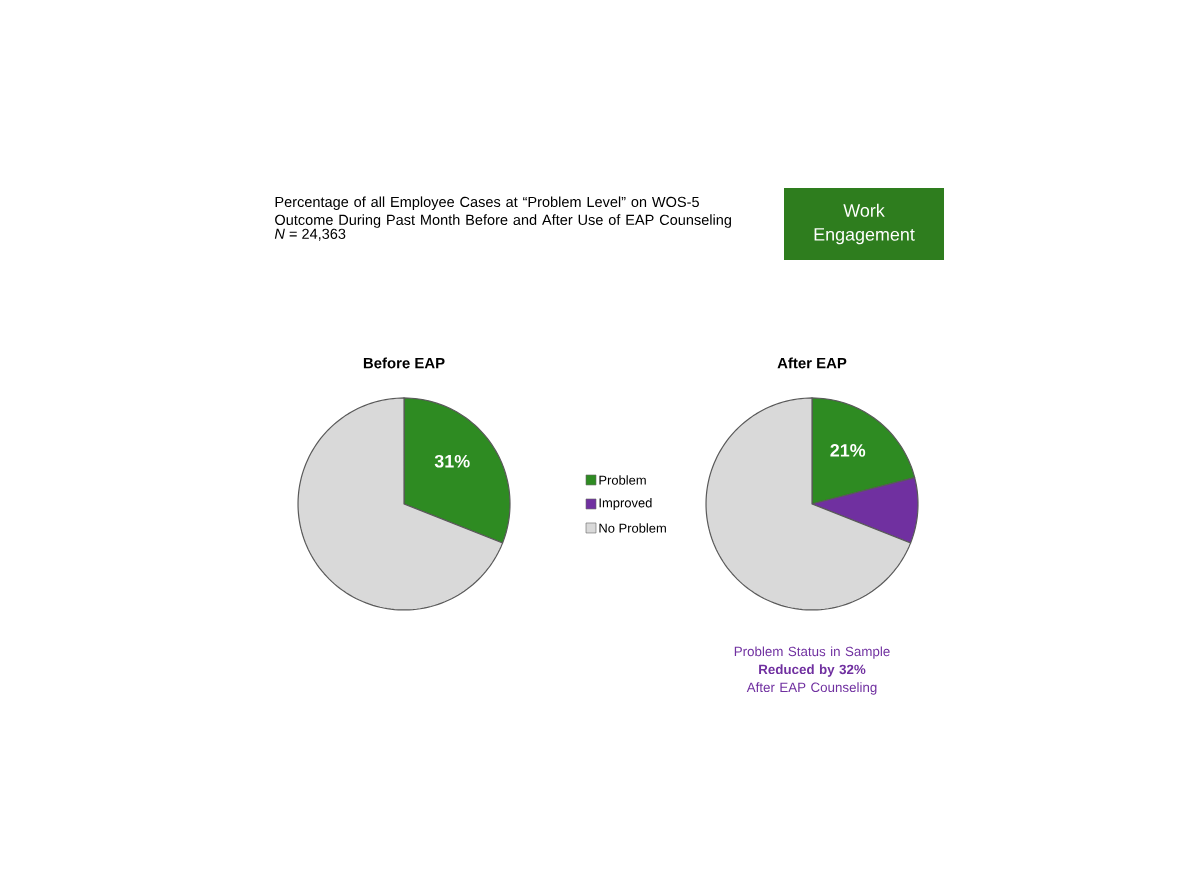 The width and height of the screenshot is (1184, 888). Describe the element at coordinates (864, 224) in the screenshot. I see `text: Work Engagement` at that location.